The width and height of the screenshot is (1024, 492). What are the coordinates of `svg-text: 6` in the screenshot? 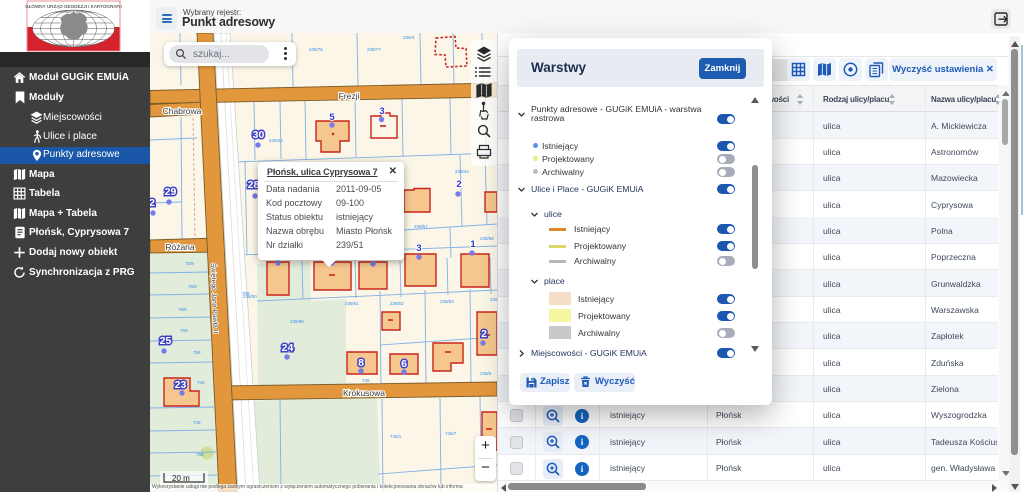 It's located at (404, 364).